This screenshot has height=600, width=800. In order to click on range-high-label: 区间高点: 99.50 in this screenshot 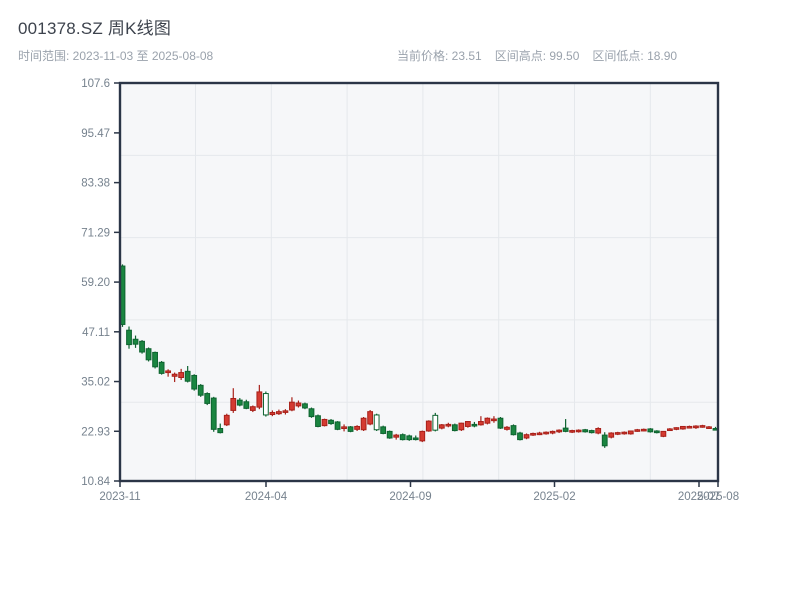, I will do `click(537, 56)`.